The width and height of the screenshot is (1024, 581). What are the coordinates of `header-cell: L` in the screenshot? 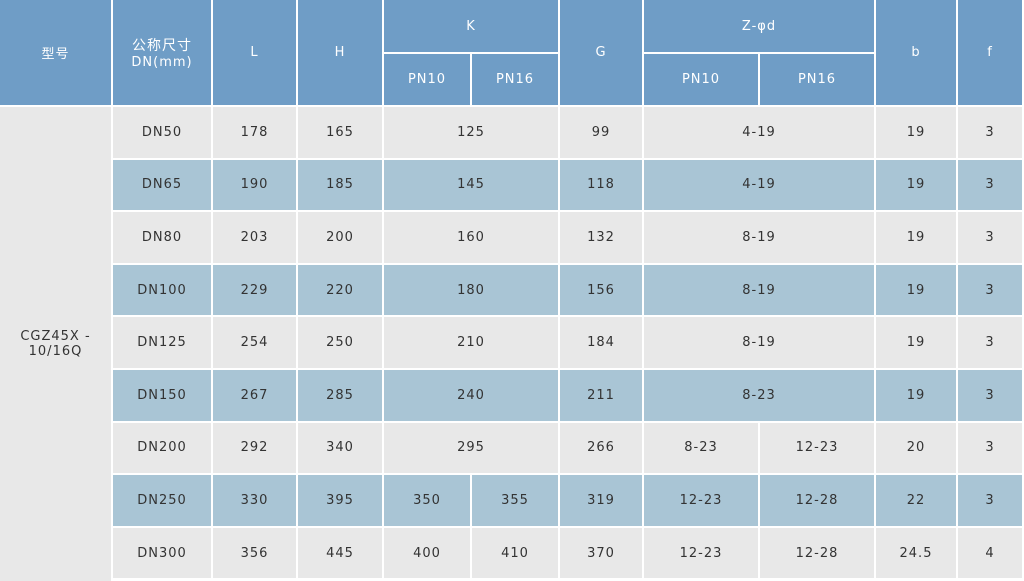 It's located at (254, 52).